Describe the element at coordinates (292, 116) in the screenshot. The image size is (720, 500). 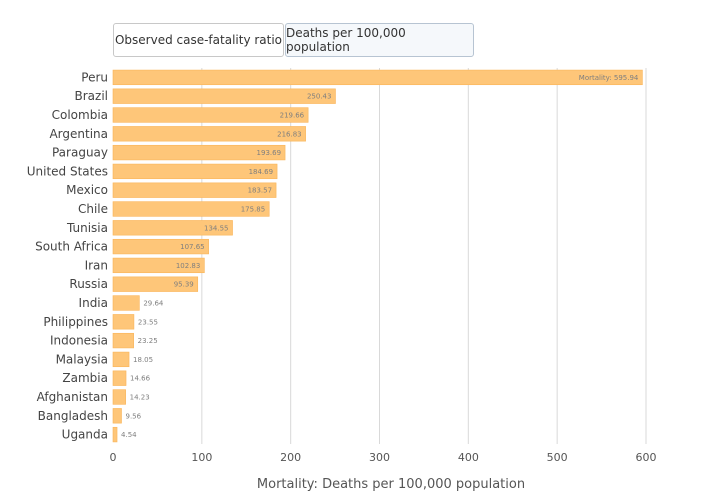
I see `value-label: 219.66` at that location.